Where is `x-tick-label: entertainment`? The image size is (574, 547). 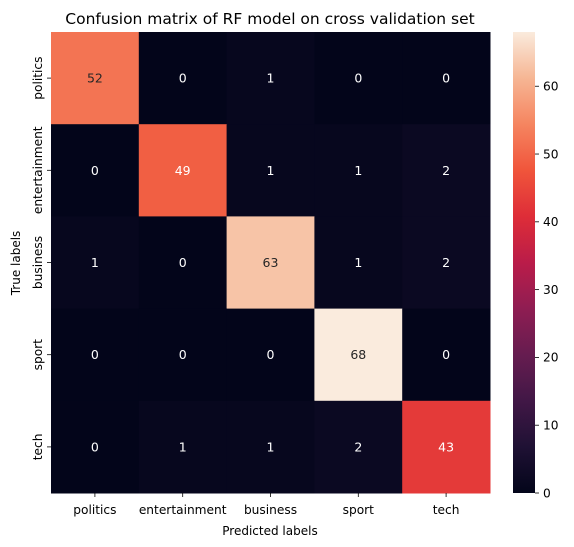
x-tick-label: entertainment is located at coordinates (183, 510).